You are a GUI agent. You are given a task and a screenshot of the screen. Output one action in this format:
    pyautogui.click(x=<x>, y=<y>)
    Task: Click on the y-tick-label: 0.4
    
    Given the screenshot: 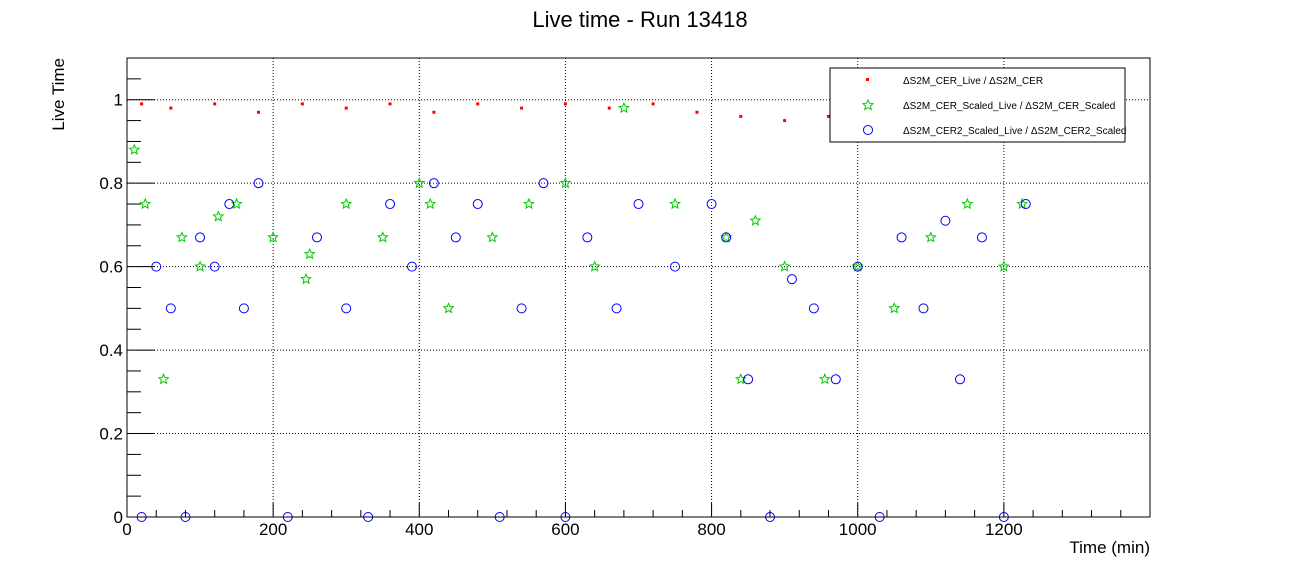 What is the action you would take?
    pyautogui.click(x=111, y=350)
    